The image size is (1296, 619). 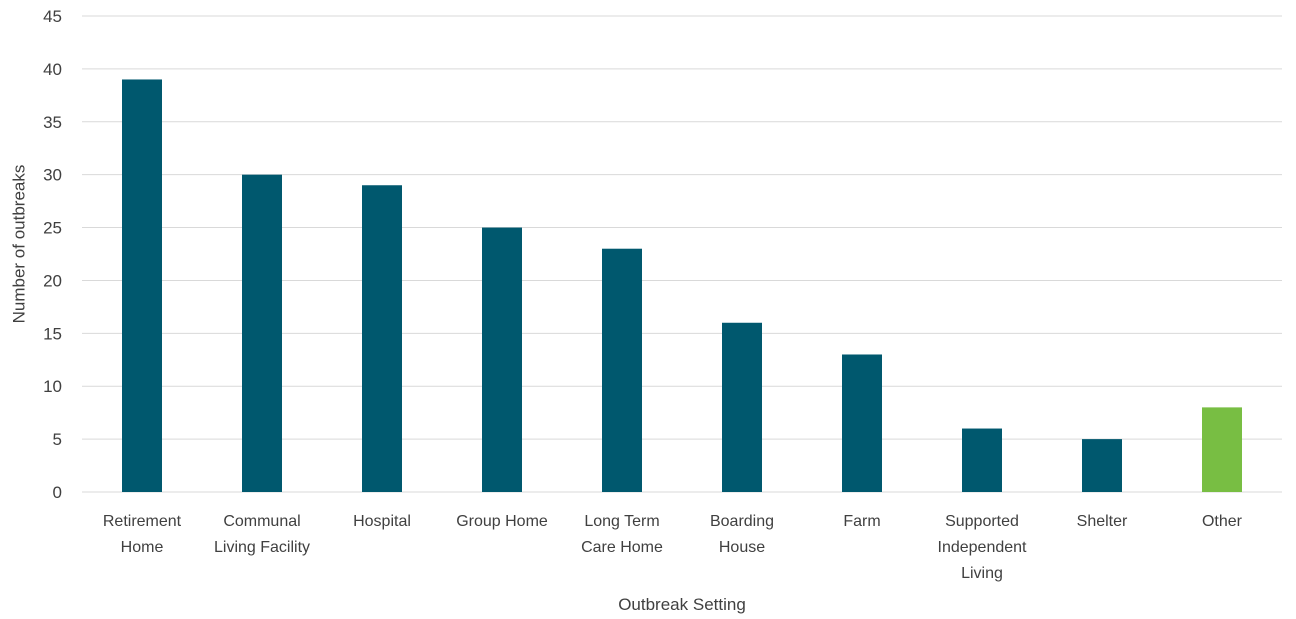 What do you see at coordinates (982, 521) in the screenshot?
I see `x-category-label-line: Supported` at bounding box center [982, 521].